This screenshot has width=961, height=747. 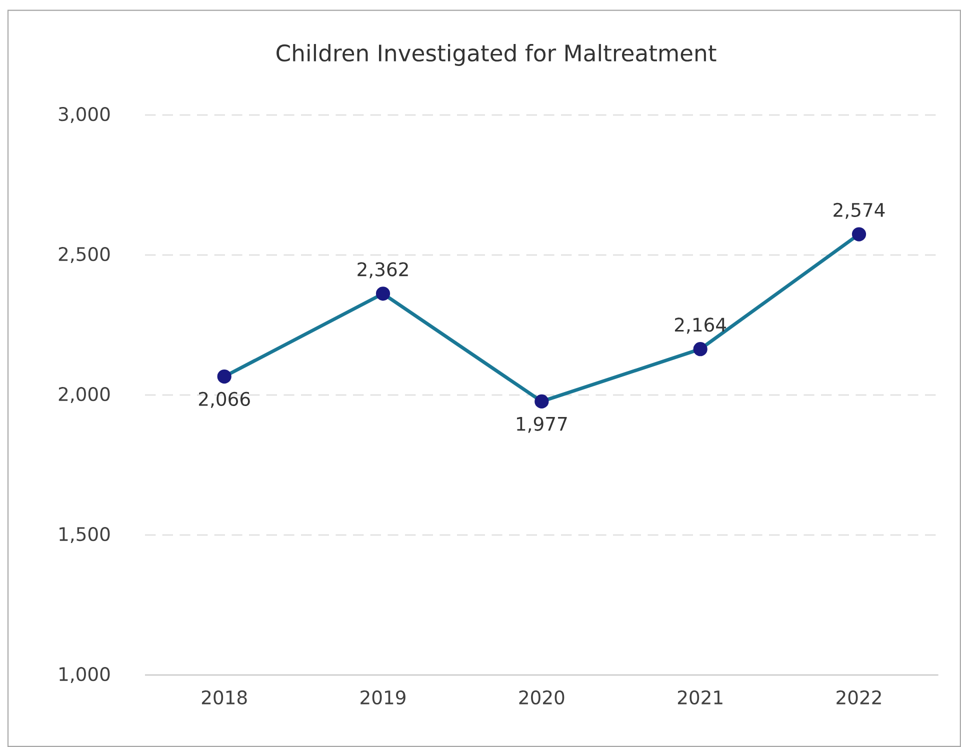 What do you see at coordinates (224, 400) in the screenshot?
I see `data-label: 2,066` at bounding box center [224, 400].